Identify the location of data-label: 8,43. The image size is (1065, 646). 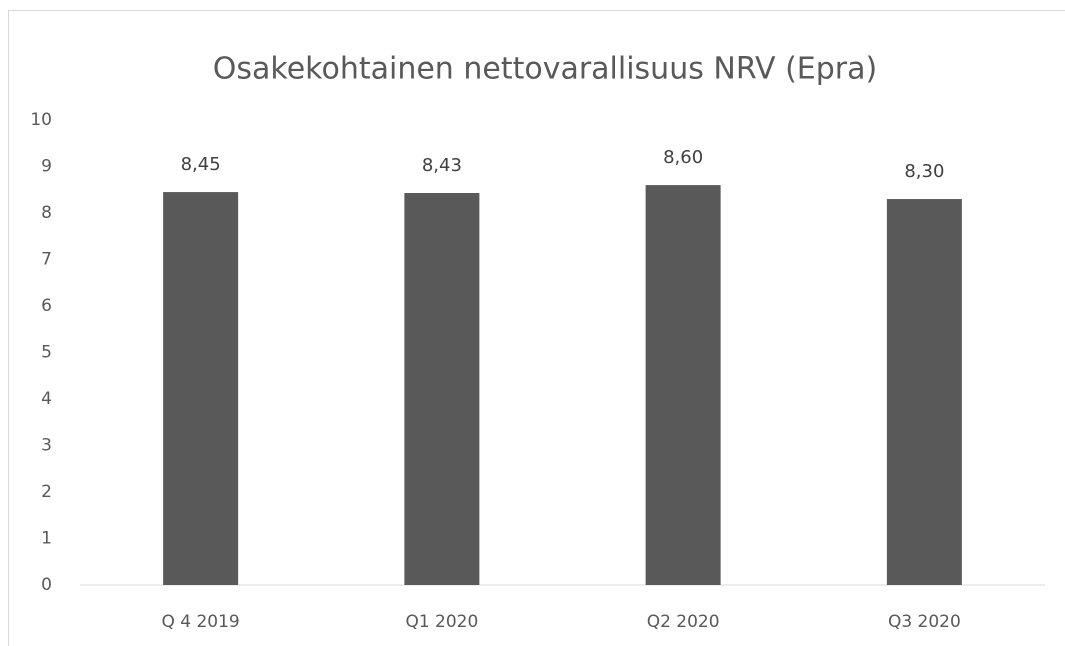
(442, 165).